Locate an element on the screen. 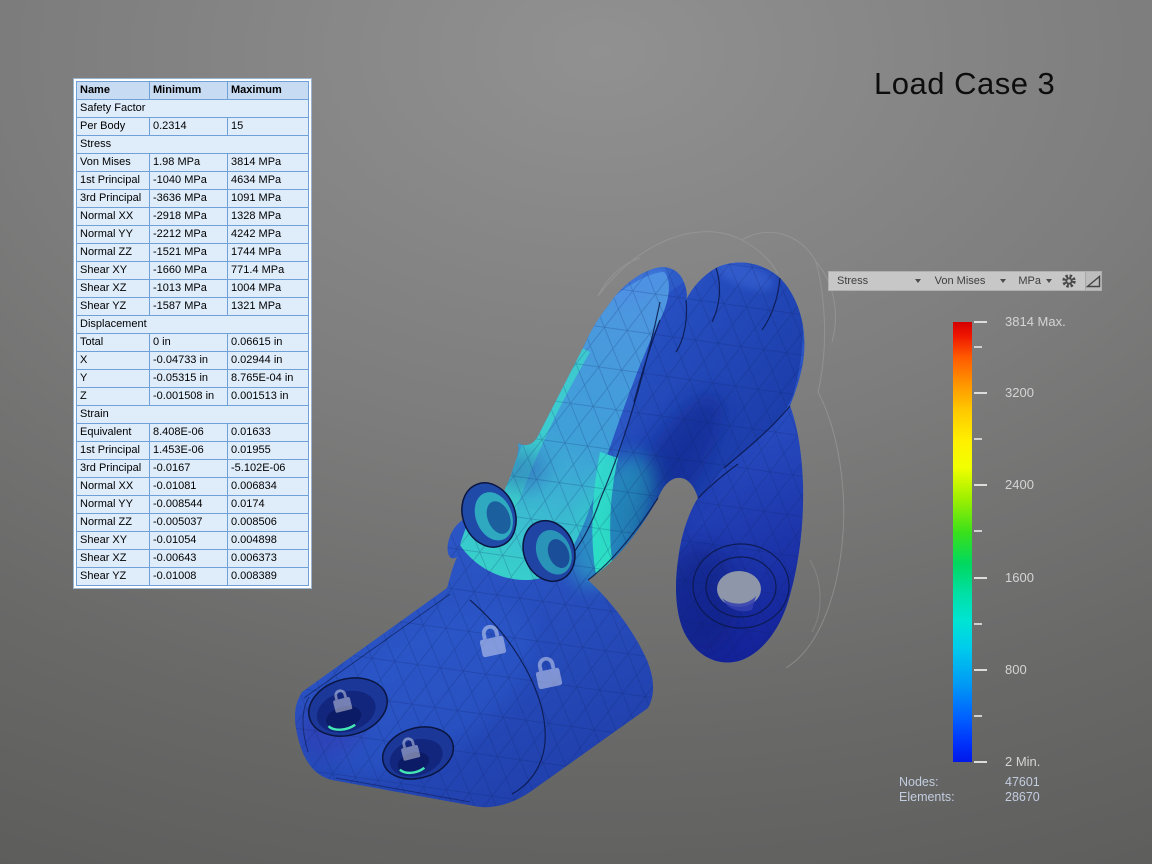 This screenshot has height=864, width=1152. gear-icon is located at coordinates (1069, 281).